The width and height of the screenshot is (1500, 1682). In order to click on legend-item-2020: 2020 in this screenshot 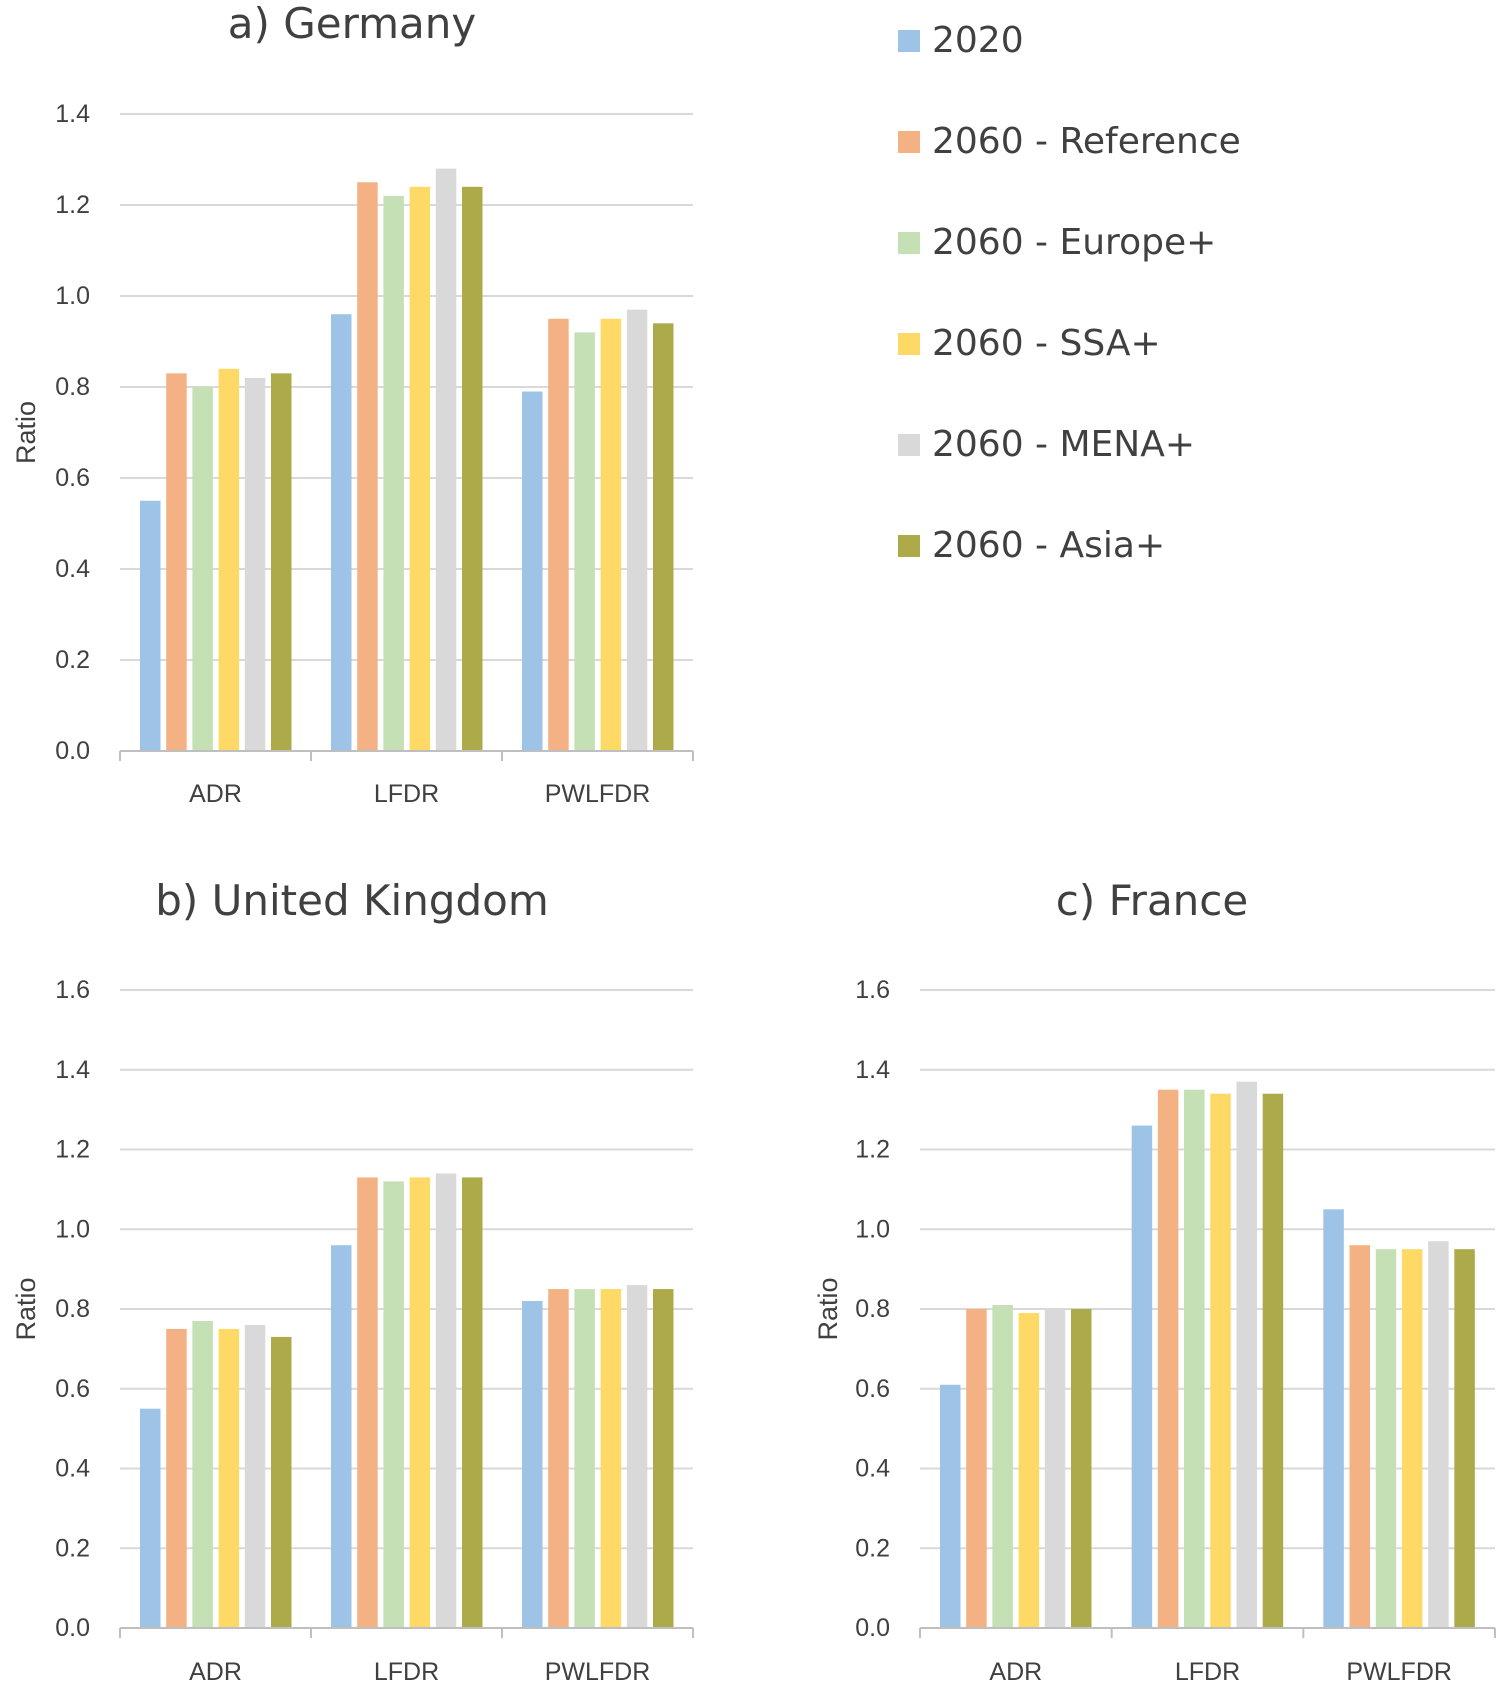, I will do `click(961, 40)`.